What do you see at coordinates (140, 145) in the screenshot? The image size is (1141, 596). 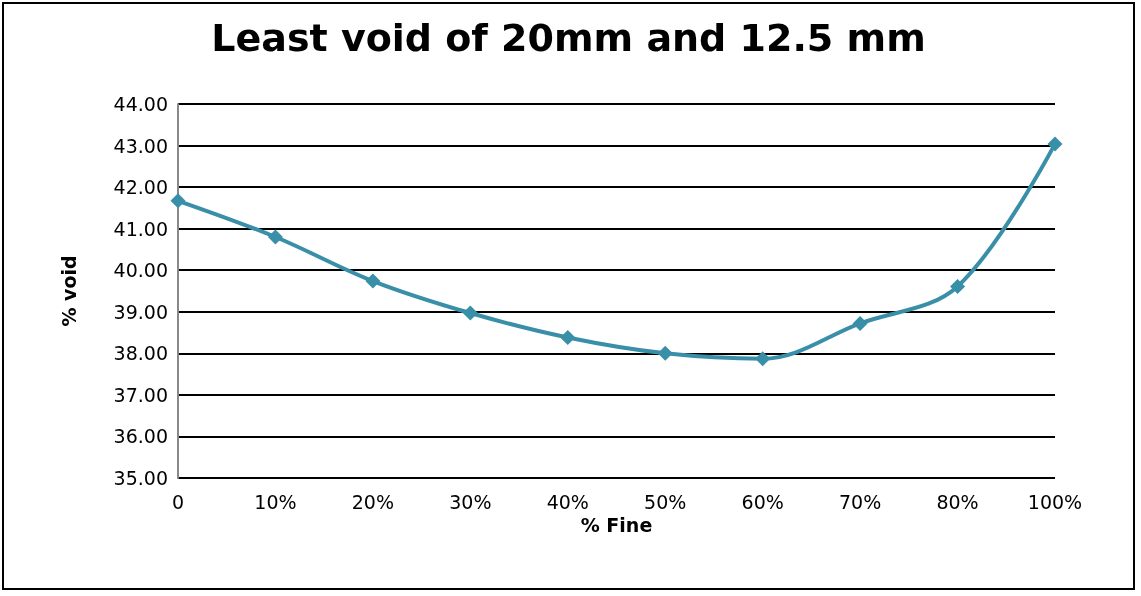 I see `y-tick-label: 43.00` at bounding box center [140, 145].